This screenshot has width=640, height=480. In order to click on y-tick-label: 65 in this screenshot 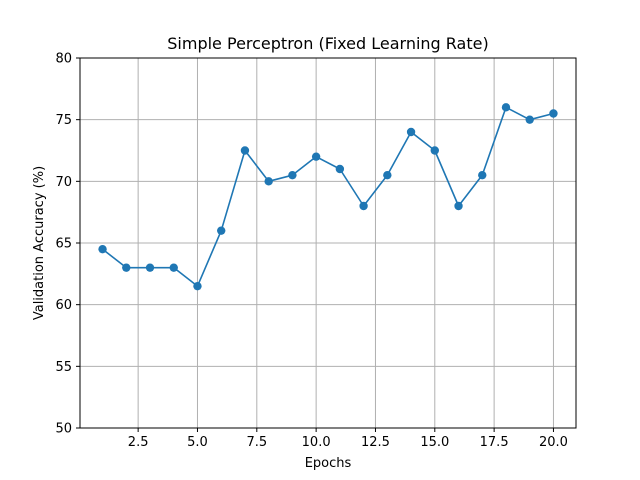, I will do `click(63, 244)`.